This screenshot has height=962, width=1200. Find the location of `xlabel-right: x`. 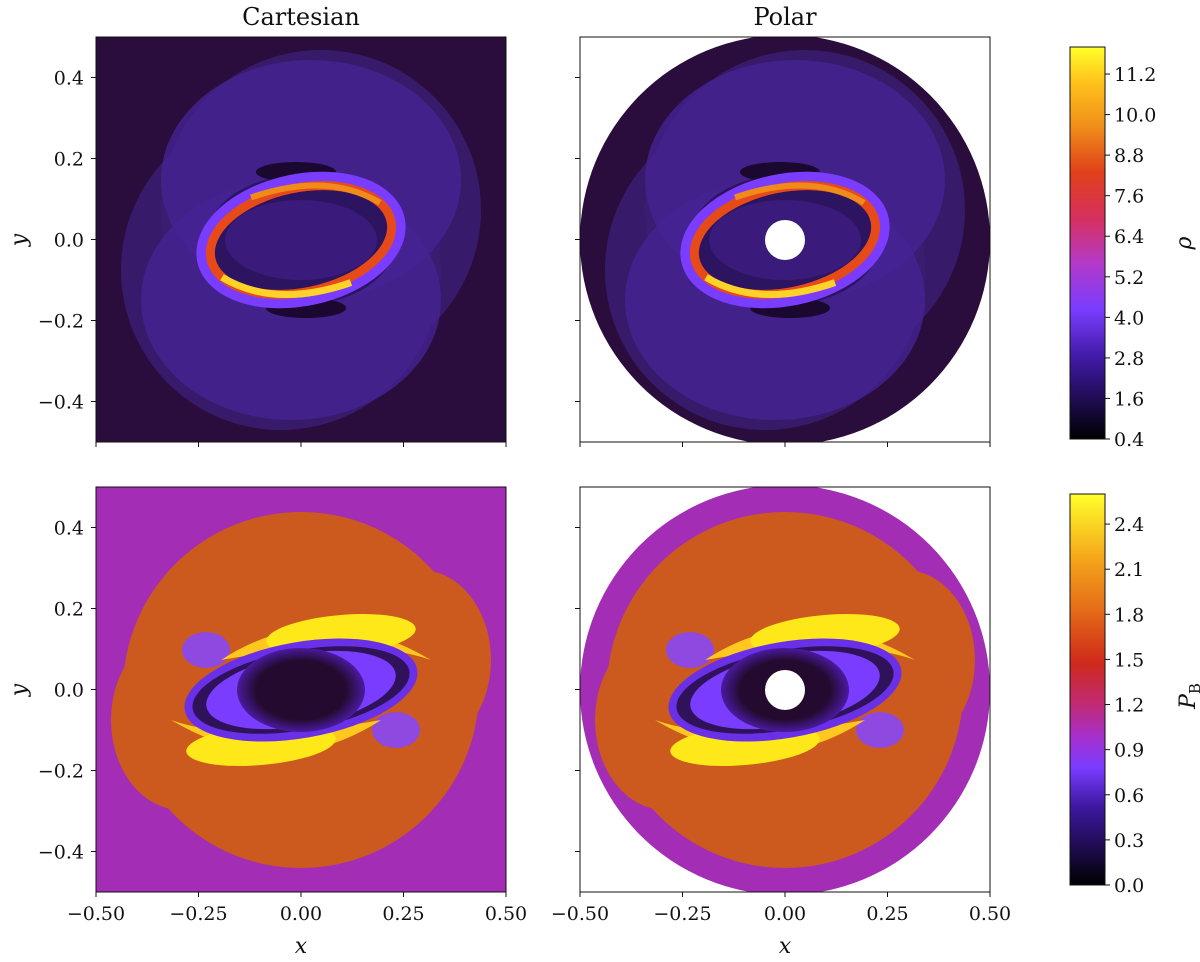

xlabel-right: x is located at coordinates (785, 946).